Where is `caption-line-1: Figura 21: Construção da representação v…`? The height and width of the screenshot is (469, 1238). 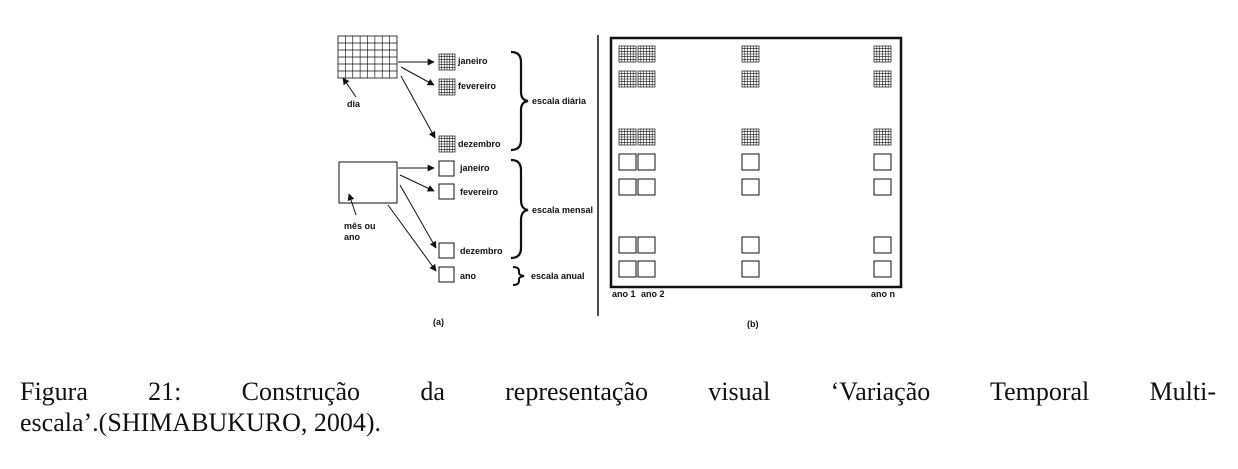
caption-line-1: Figura 21: Construção da representação v… is located at coordinates (618, 391).